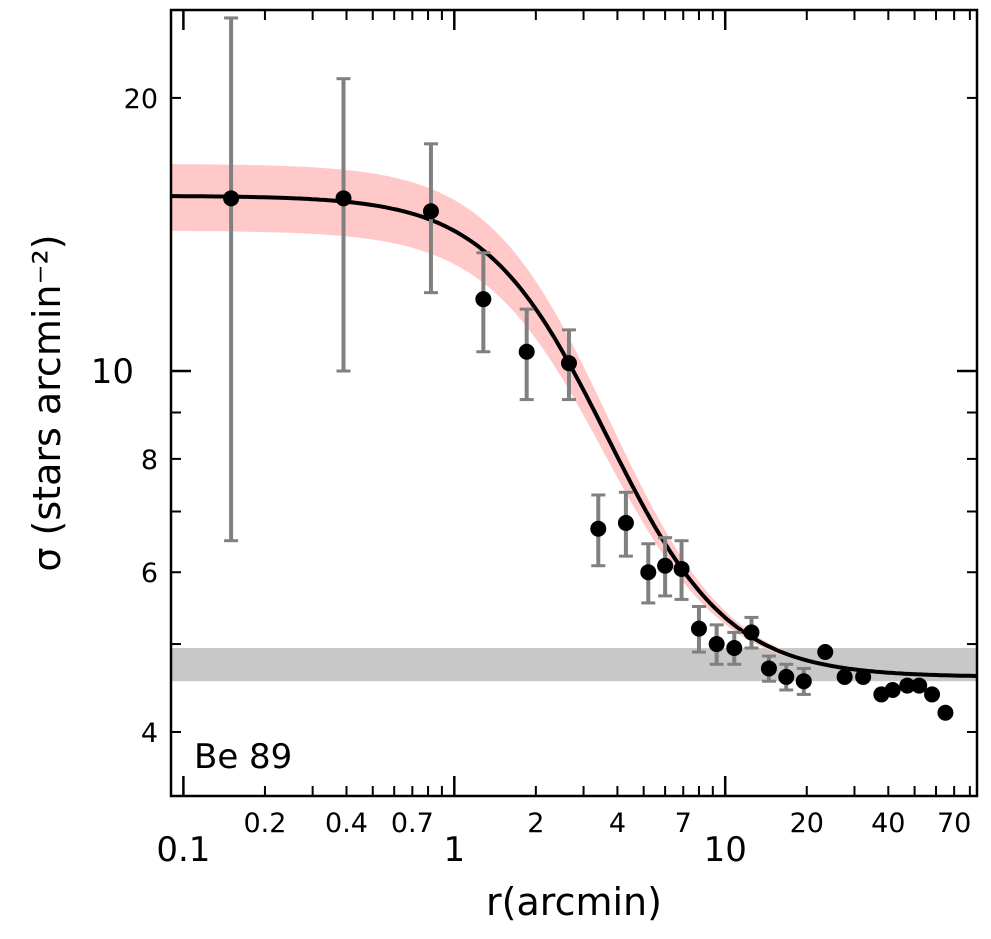 Image resolution: width=991 pixels, height=939 pixels. What do you see at coordinates (412, 823) in the screenshot?
I see `x-minor-tick-label: 0.7` at bounding box center [412, 823].